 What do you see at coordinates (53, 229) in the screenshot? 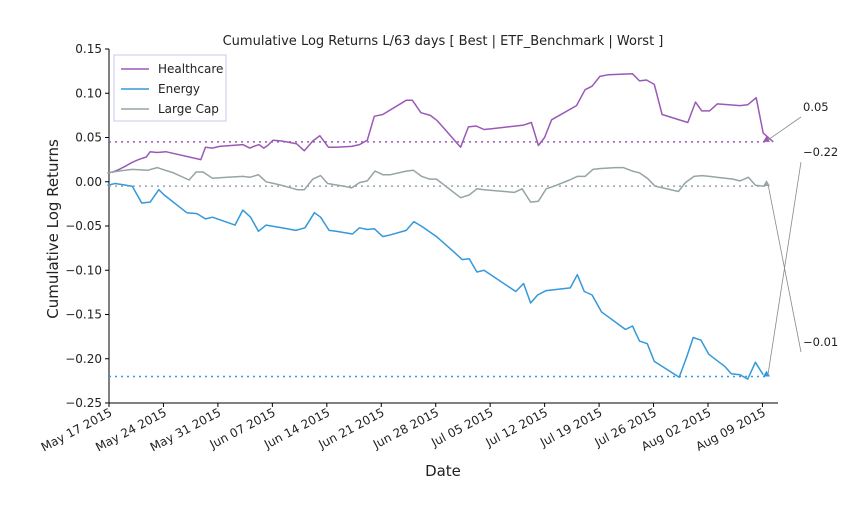
I see `y-axis-title: Cumulative Log Returns` at bounding box center [53, 229].